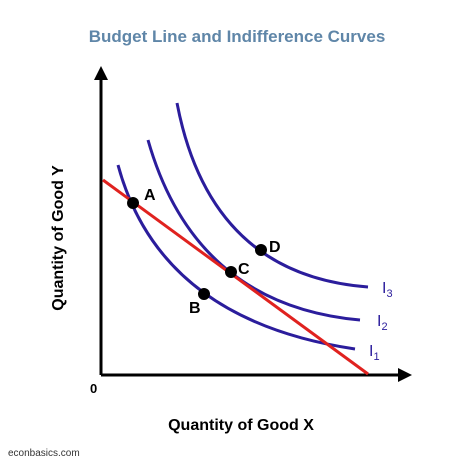 This screenshot has width=474, height=474. What do you see at coordinates (93, 388) in the screenshot?
I see `origin-label: 0` at bounding box center [93, 388].